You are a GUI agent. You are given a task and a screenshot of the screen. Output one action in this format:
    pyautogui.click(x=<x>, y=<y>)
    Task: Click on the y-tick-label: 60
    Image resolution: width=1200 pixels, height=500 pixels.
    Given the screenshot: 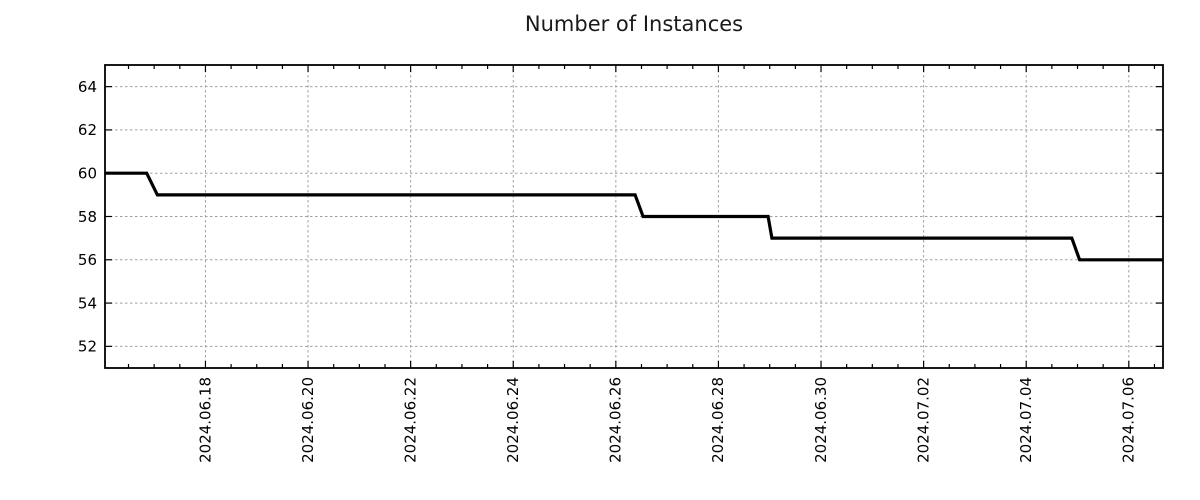 What is the action you would take?
    pyautogui.click(x=87, y=173)
    